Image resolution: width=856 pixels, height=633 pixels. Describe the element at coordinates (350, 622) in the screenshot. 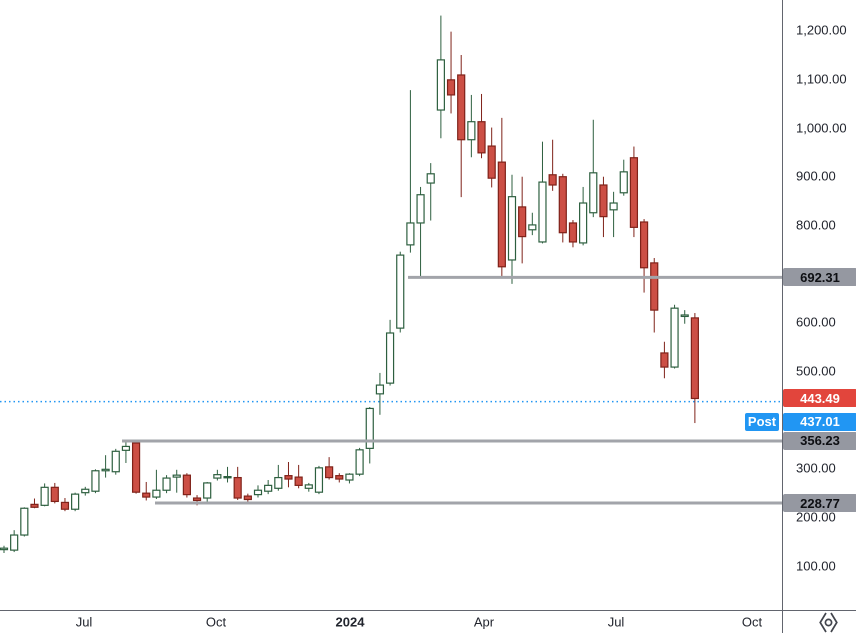

I see `x-axis-tick-2024: 2024` at that location.